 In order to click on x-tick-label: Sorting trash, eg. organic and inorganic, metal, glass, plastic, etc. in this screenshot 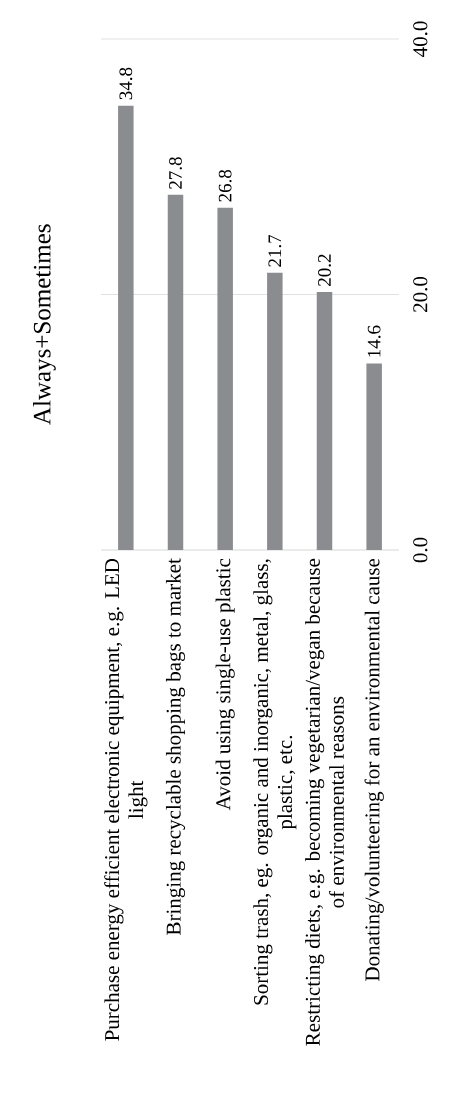, I will do `click(275, 782)`.